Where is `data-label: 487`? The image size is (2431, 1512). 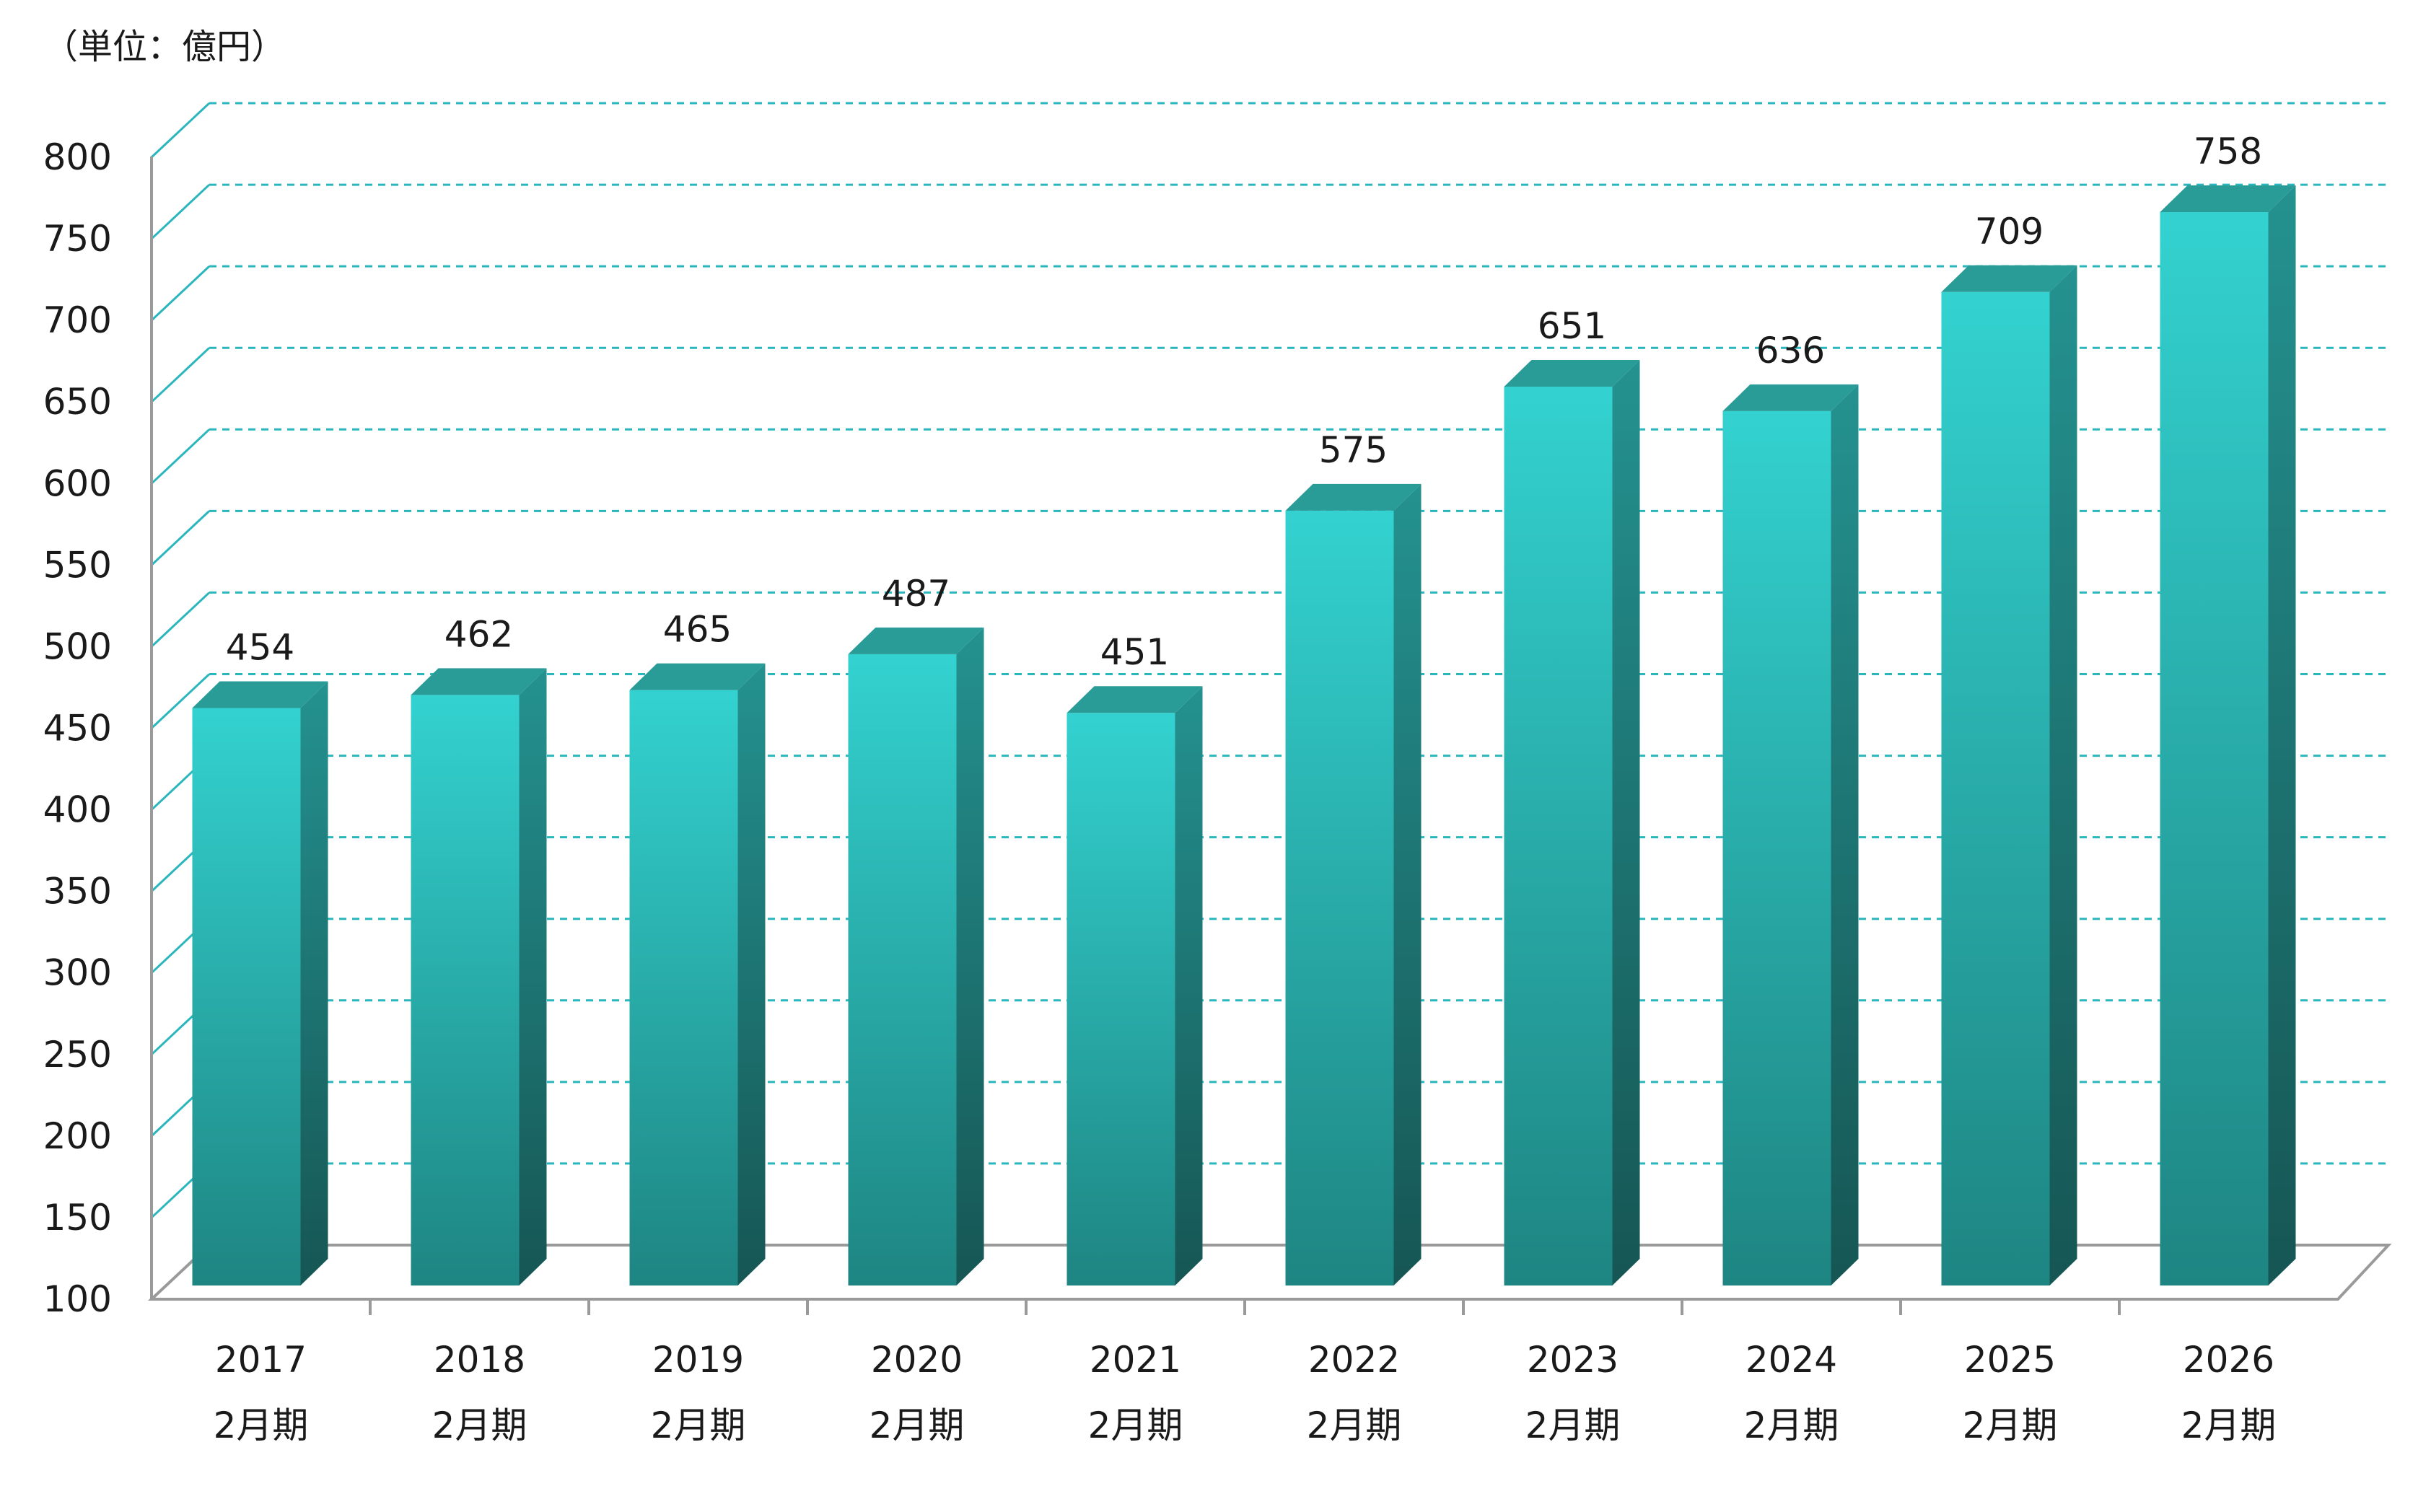
data-label: 487 is located at coordinates (916, 594).